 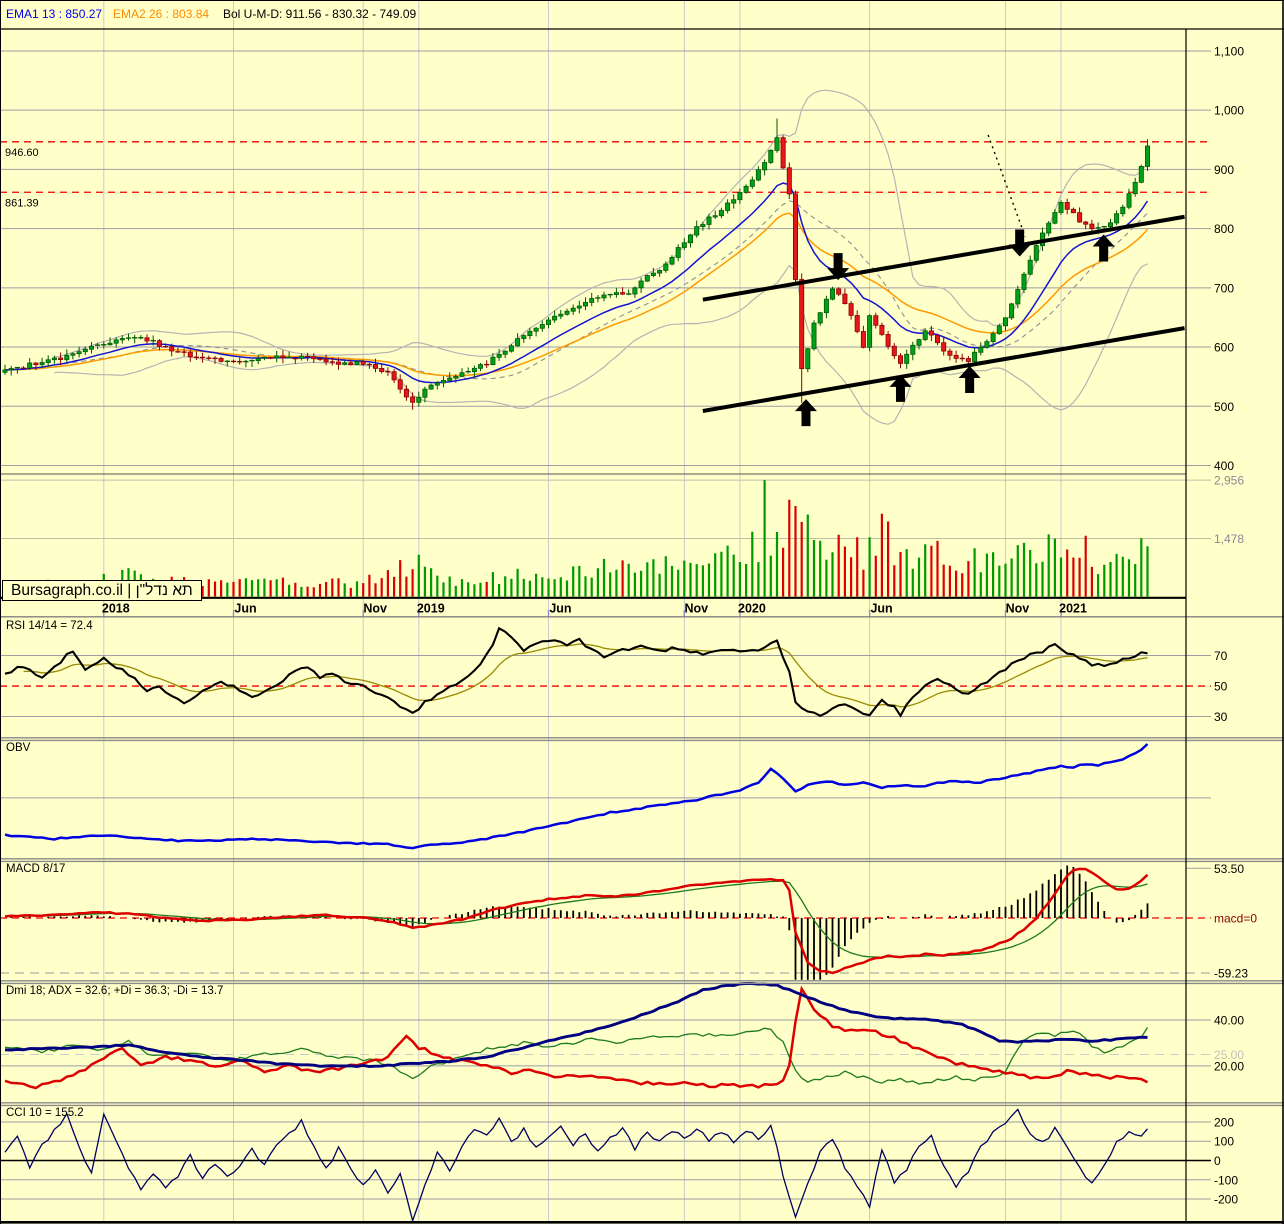 What do you see at coordinates (22, 153) in the screenshot?
I see `price-alert-label: 946.60` at bounding box center [22, 153].